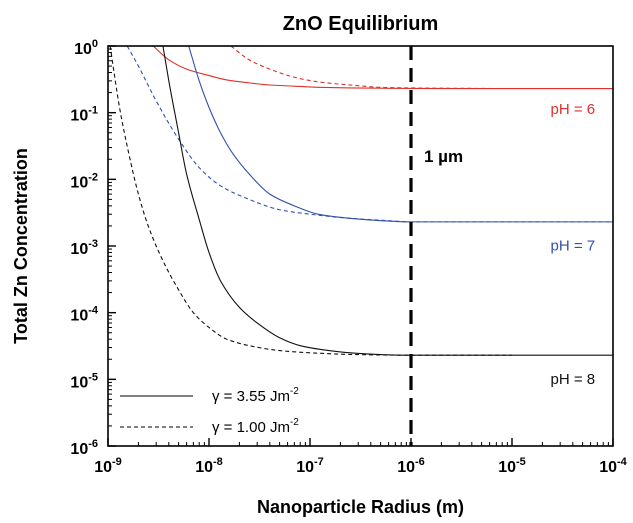 This screenshot has width=633, height=523. What do you see at coordinates (84, 181) in the screenshot?
I see `y-tick-label: 10⁻²` at bounding box center [84, 181].